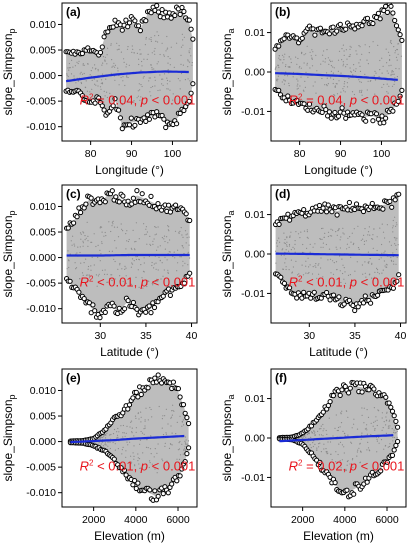 The image size is (419, 550). Describe the element at coordinates (116, 99) in the screenshot. I see `annotation-r2-text: = 0.04,` at that location.